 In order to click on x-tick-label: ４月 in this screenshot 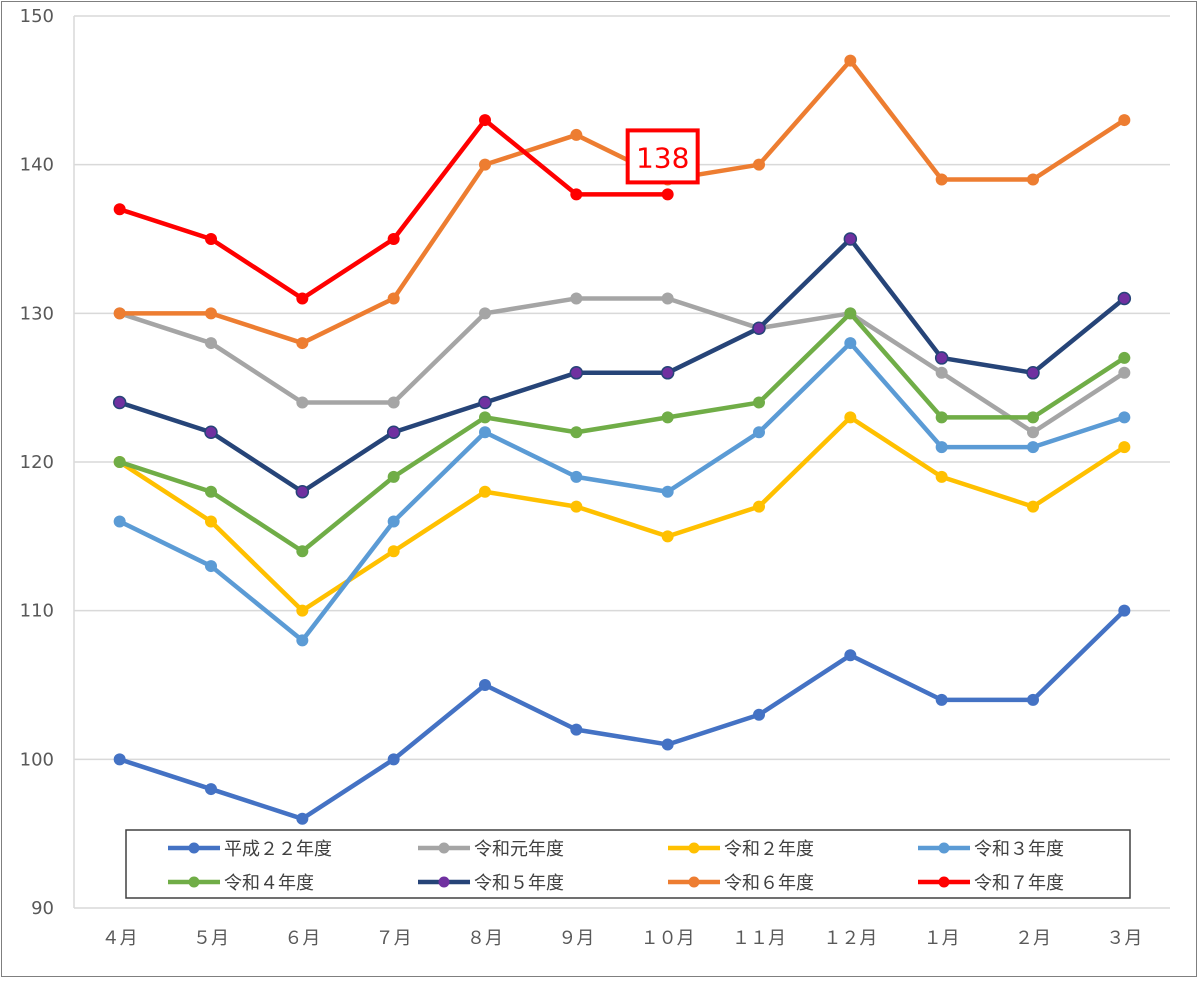, I will do `click(120, 938)`.